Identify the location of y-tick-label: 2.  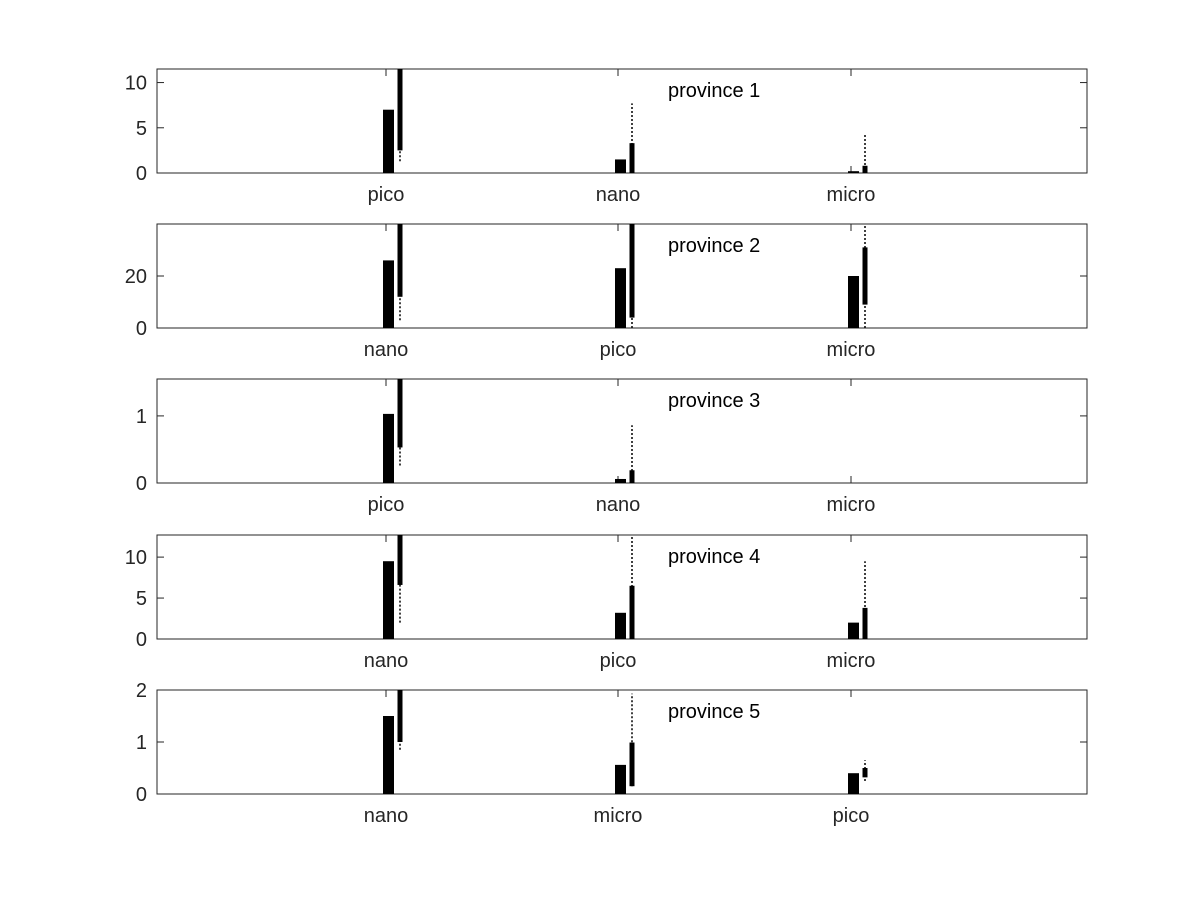
(141, 691).